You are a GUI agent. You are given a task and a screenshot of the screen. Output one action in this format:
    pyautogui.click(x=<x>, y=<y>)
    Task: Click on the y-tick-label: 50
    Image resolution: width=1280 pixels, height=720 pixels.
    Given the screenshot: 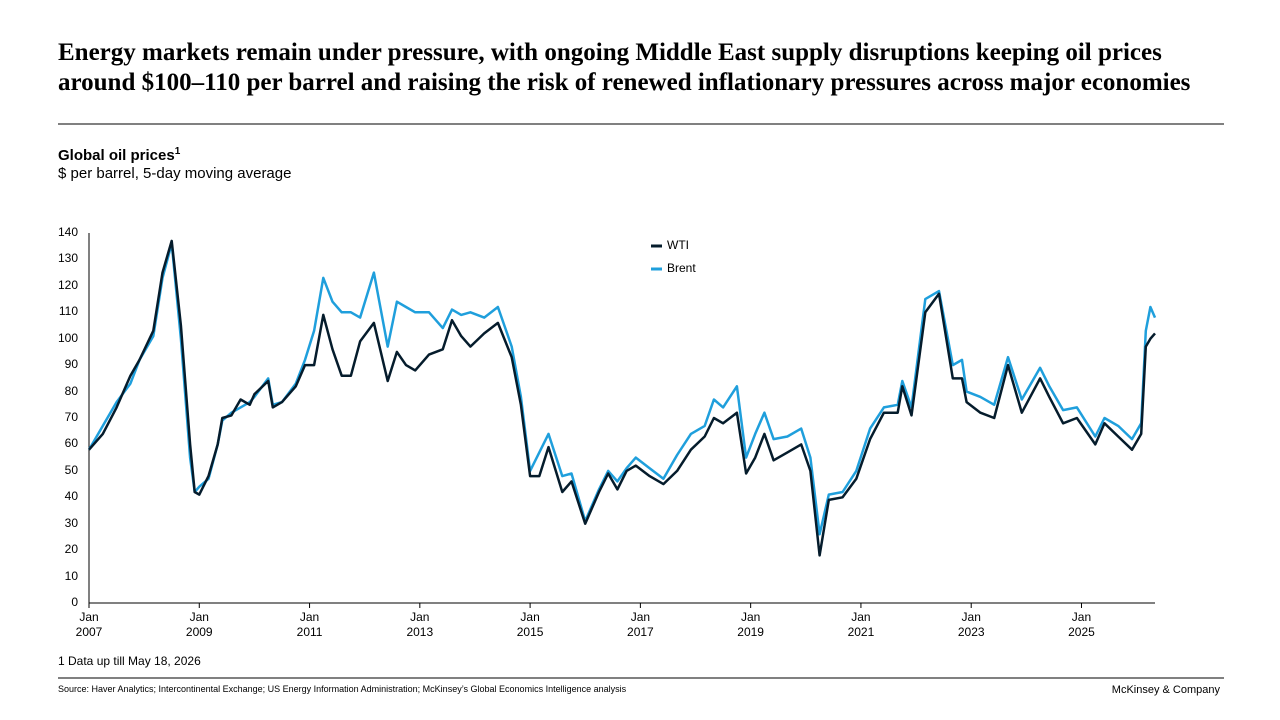 What is the action you would take?
    pyautogui.click(x=71, y=469)
    